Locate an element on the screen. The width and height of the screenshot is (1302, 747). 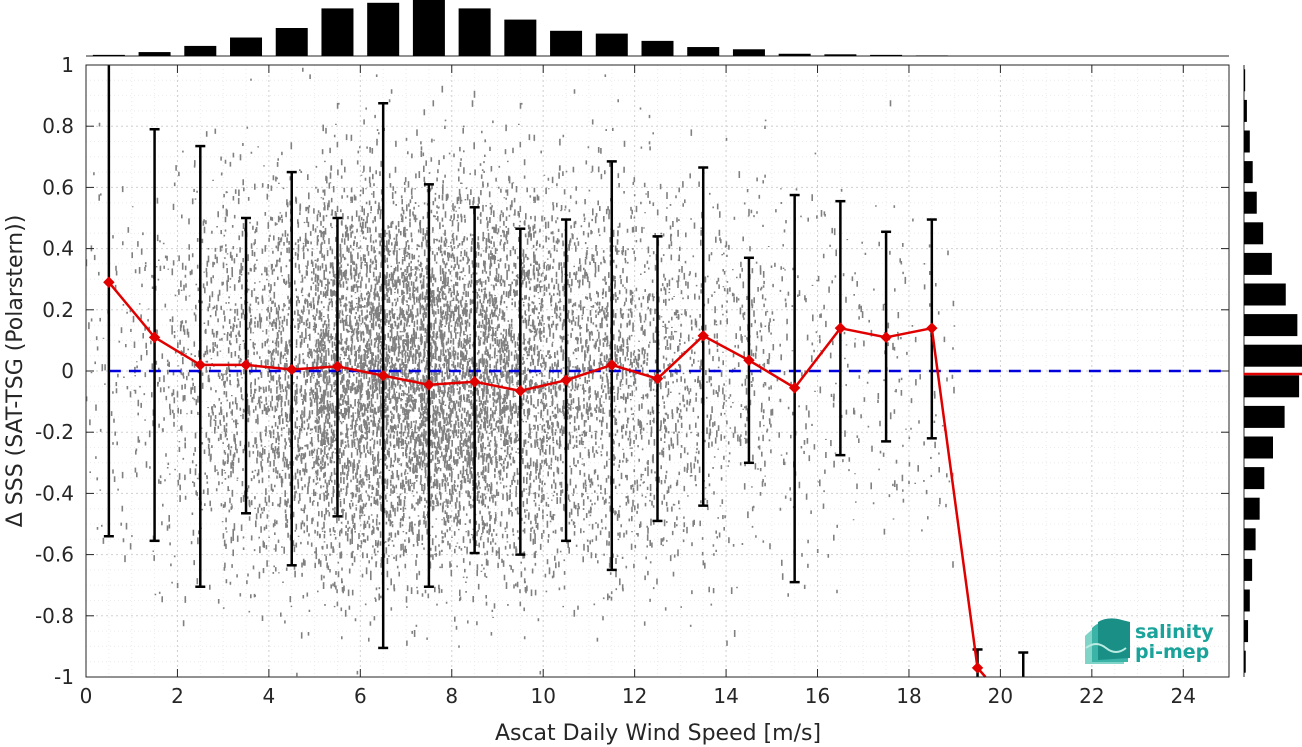
x-tick-label: 6 is located at coordinates (360, 696).